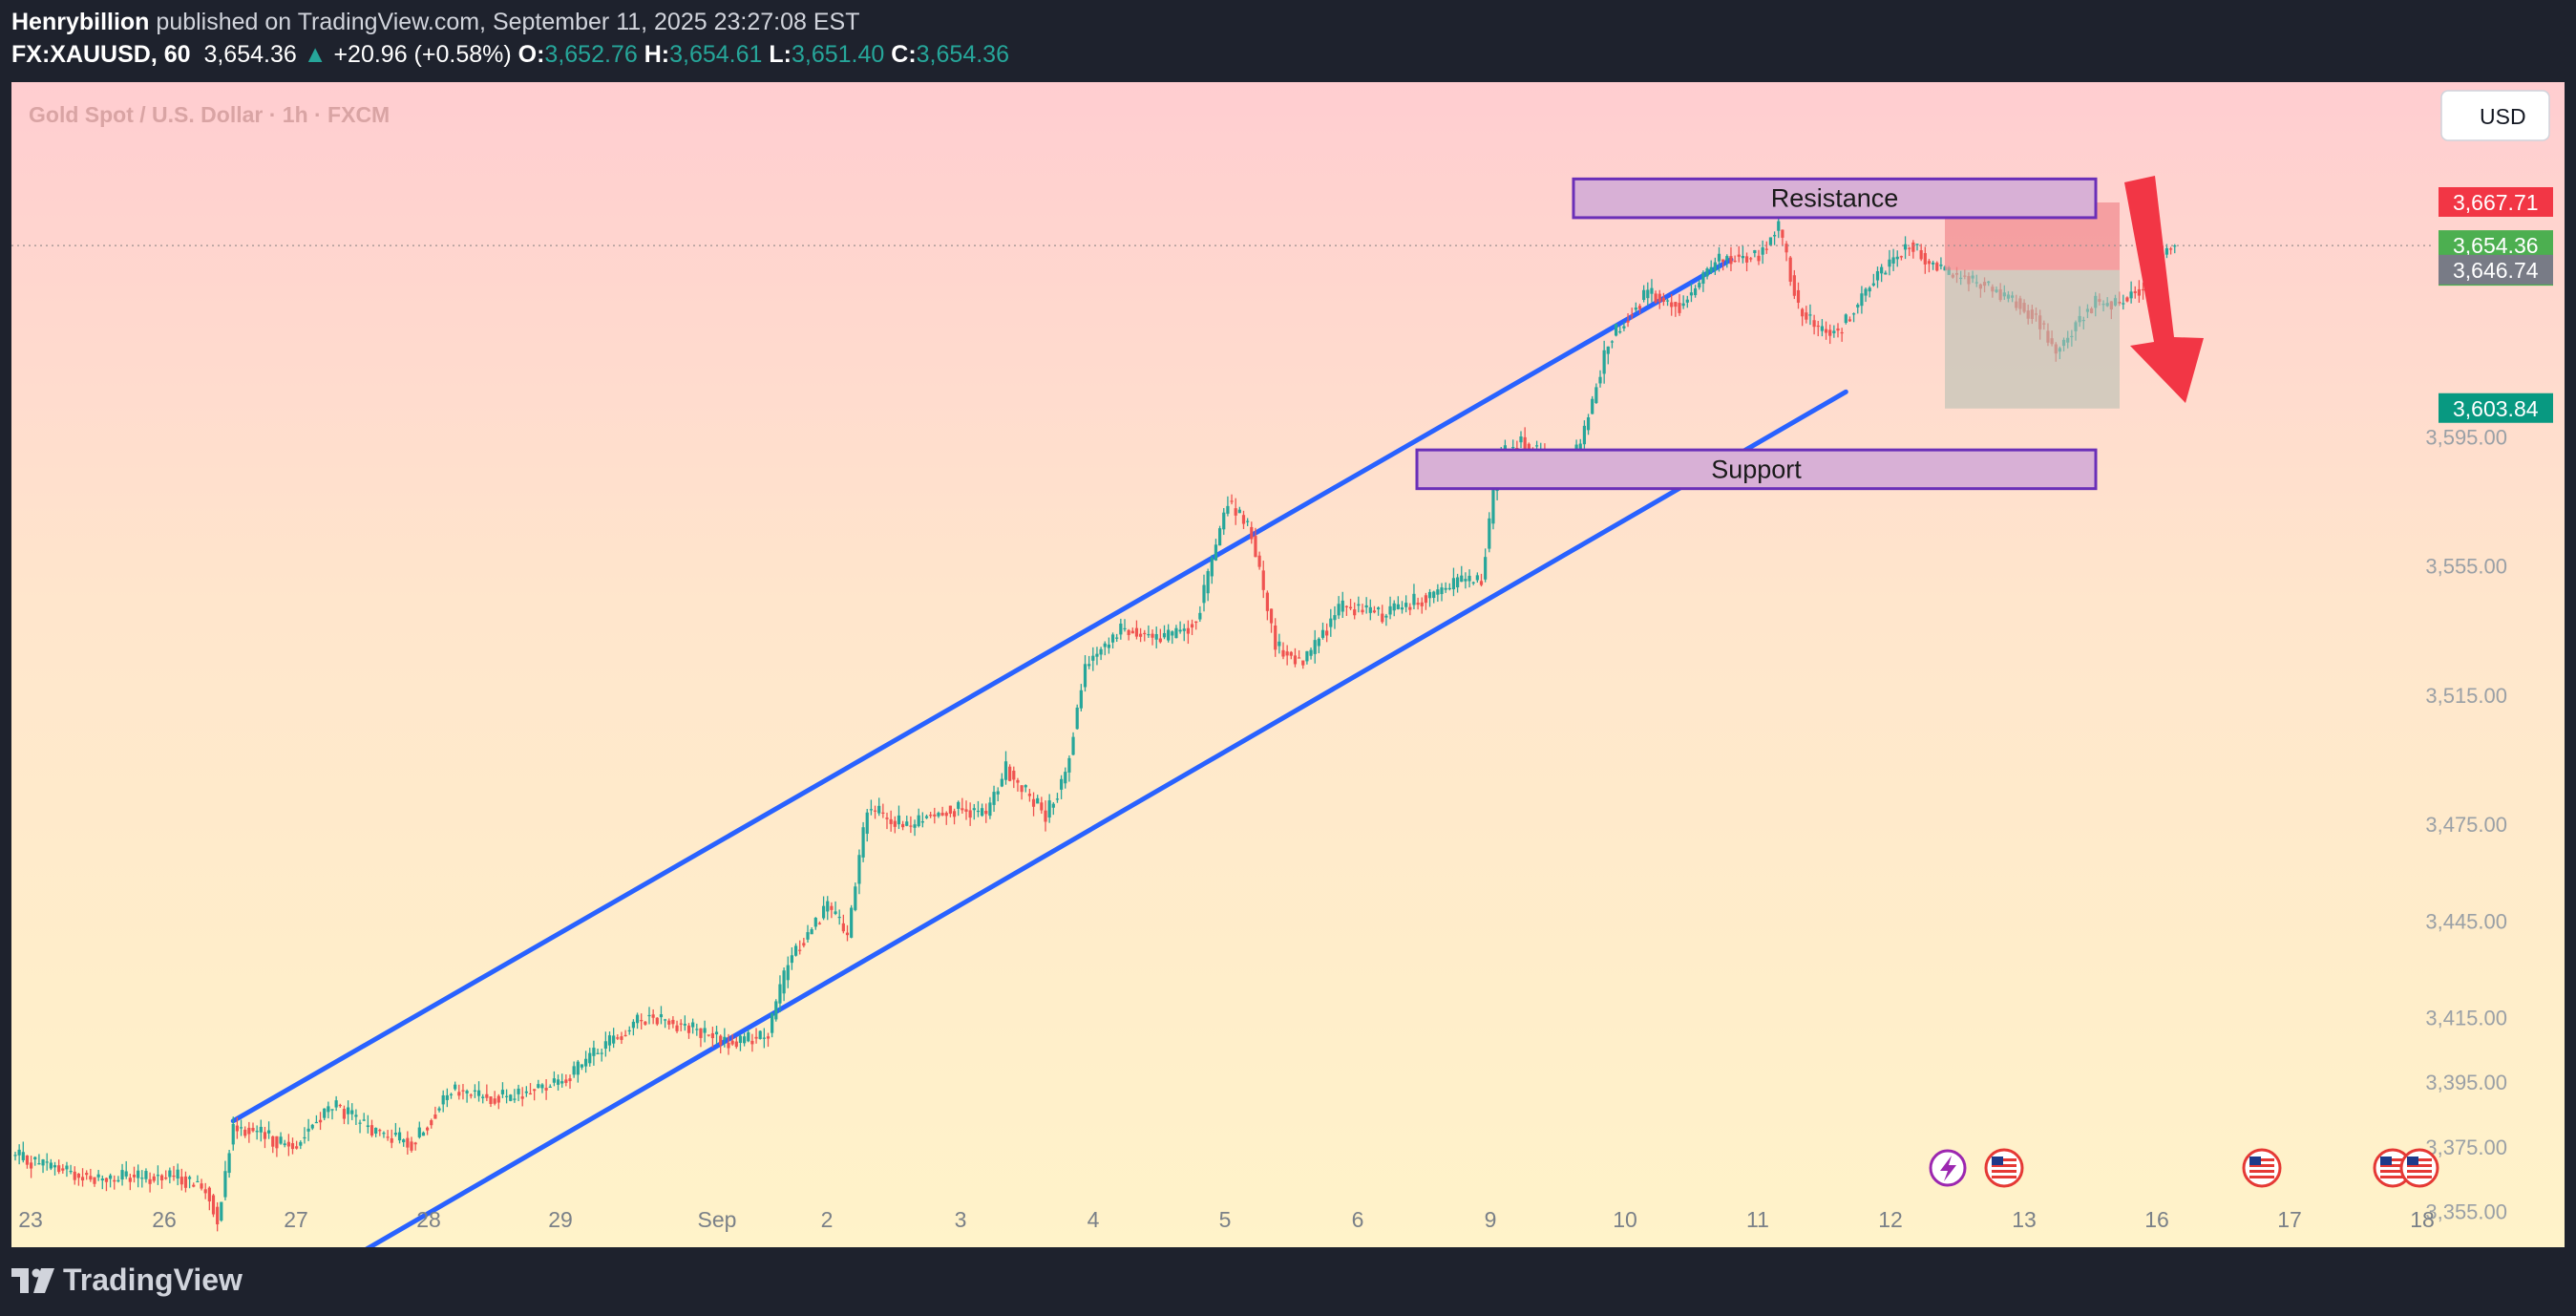  I want to click on resistance-zone: Resistance, so click(1835, 198).